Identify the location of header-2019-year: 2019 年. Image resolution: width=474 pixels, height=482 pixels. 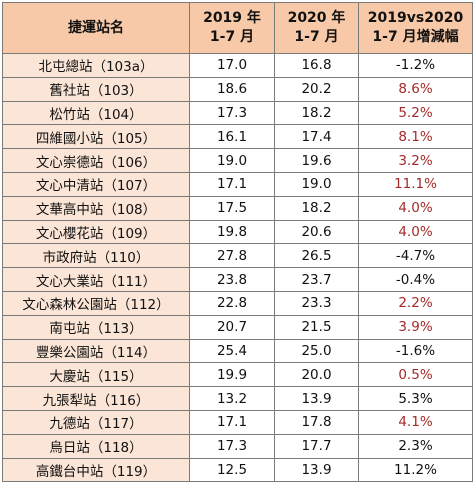
(232, 18).